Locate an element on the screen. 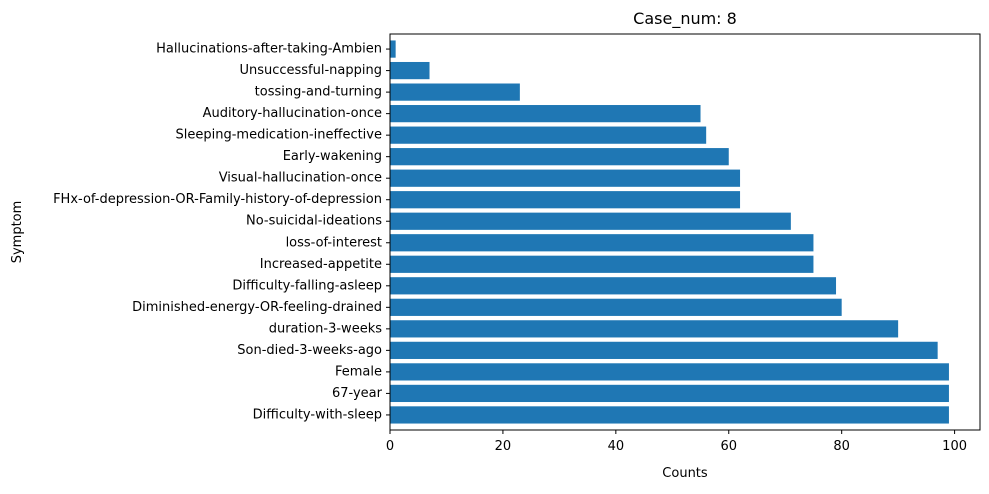 This screenshot has width=989, height=494. x-tick-label: 0 is located at coordinates (390, 446).